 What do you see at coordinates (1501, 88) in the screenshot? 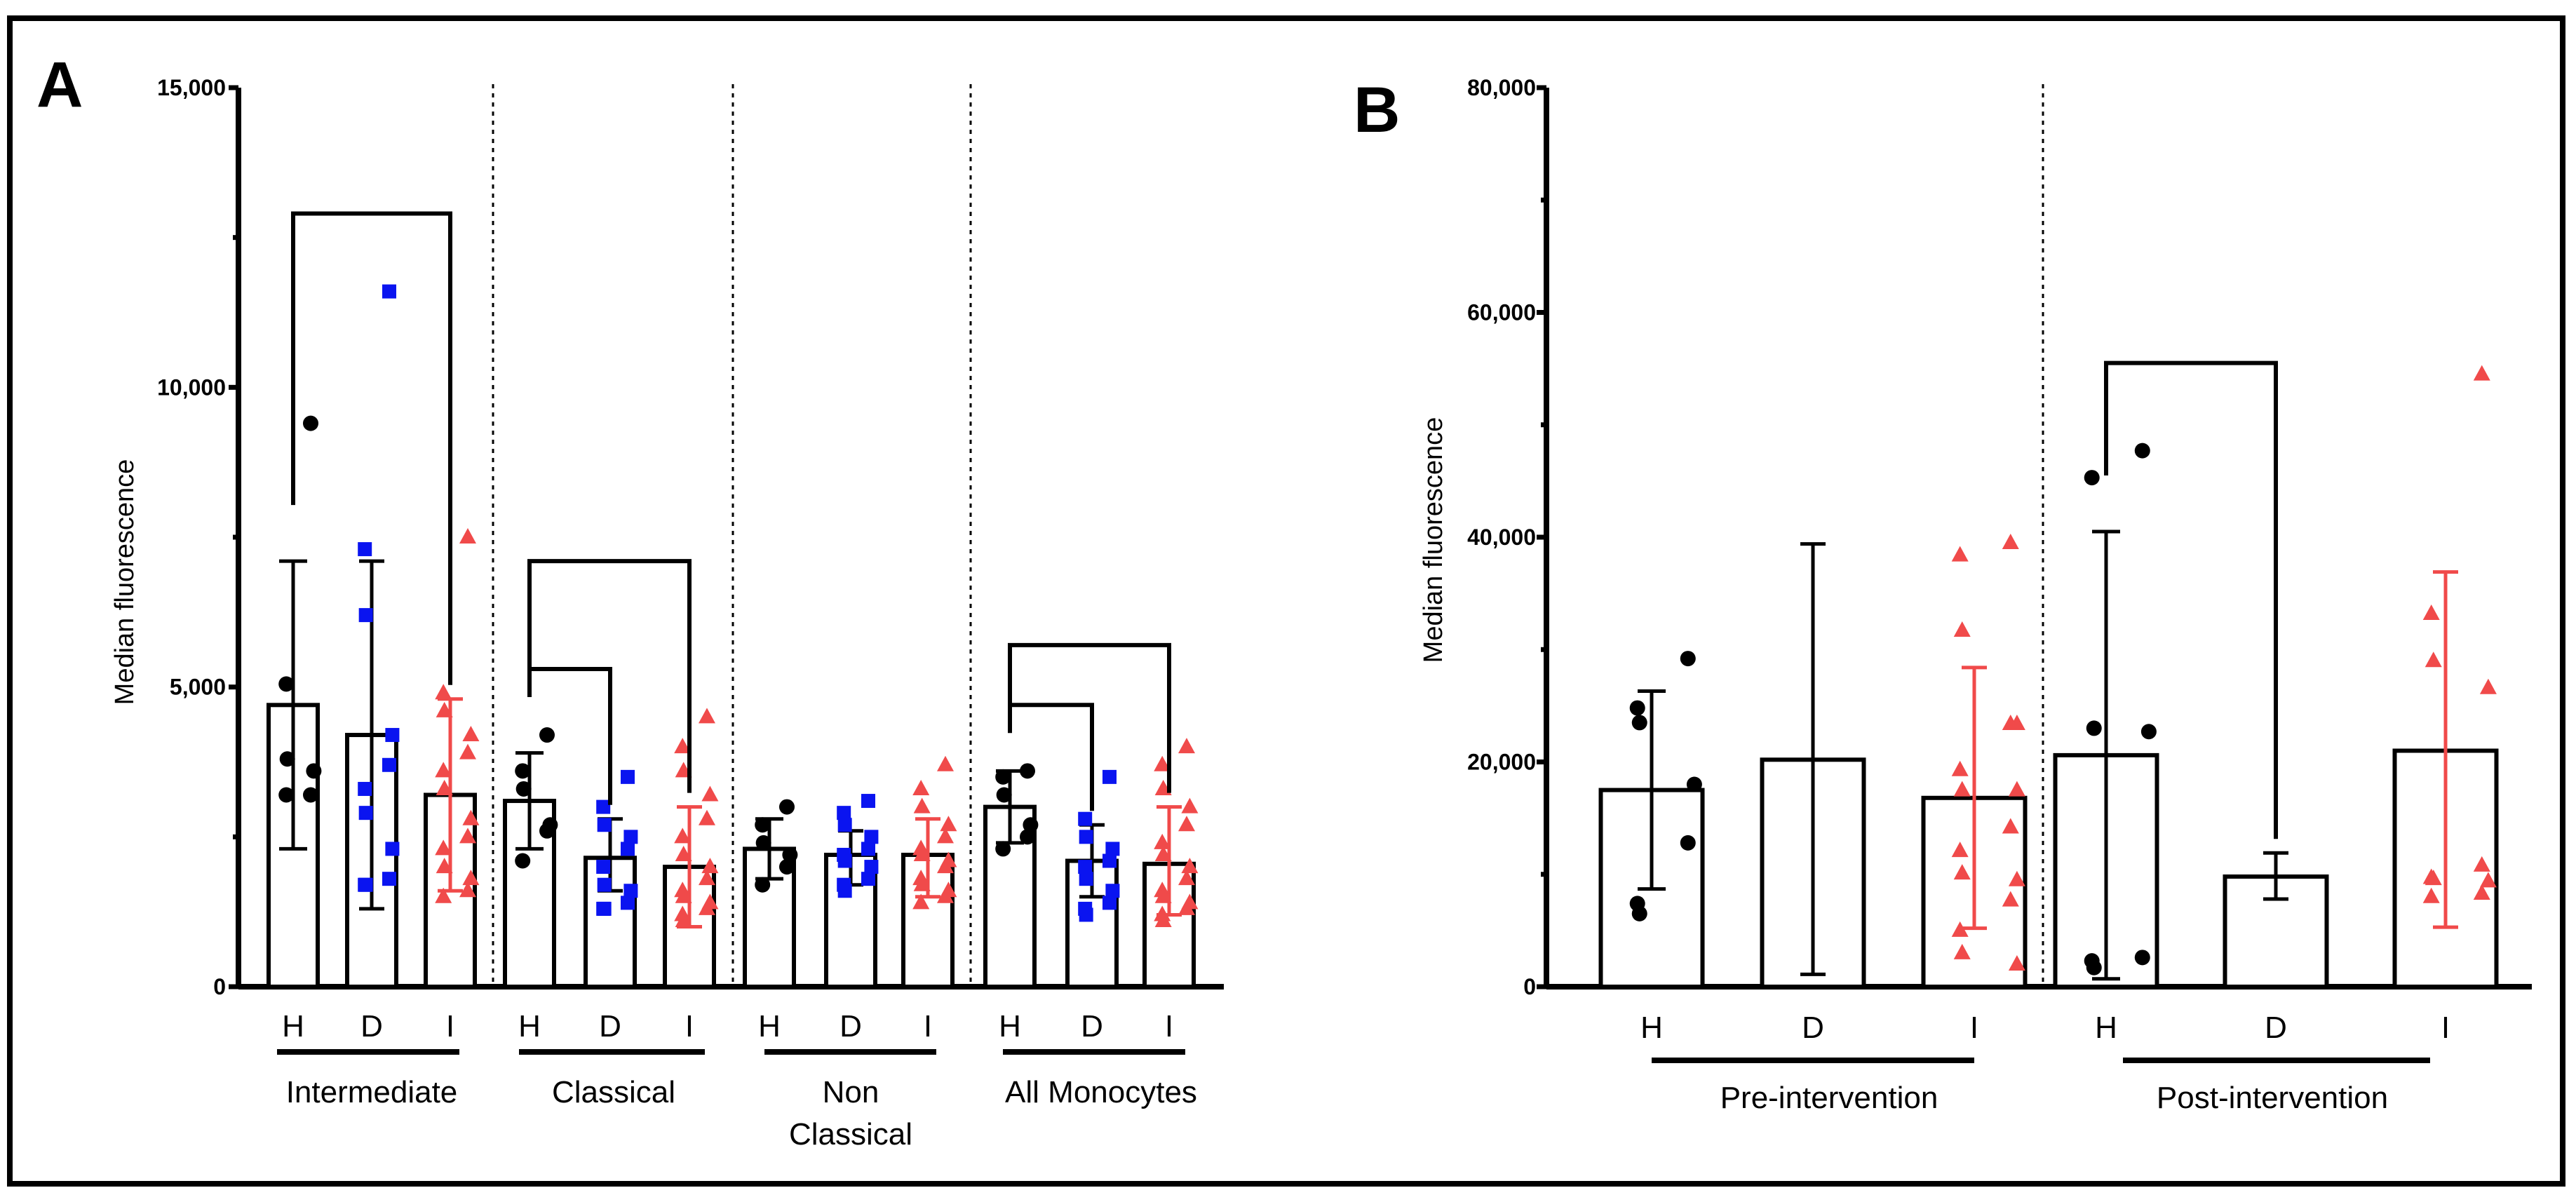
I see `panel-1-y-tick-label: 80,000` at bounding box center [1501, 88].